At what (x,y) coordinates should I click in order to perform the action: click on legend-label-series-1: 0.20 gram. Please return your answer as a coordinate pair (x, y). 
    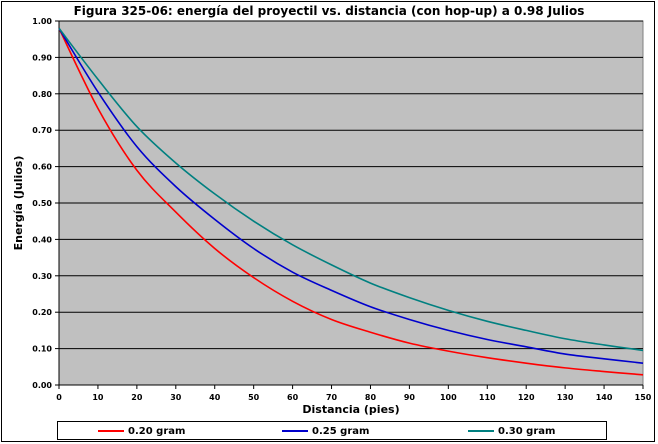
    Looking at the image, I should click on (157, 431).